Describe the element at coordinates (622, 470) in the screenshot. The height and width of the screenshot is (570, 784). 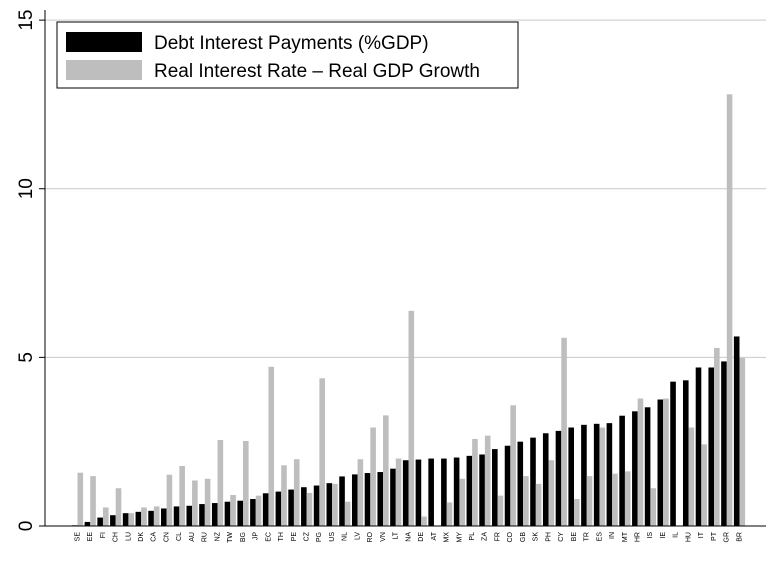
I see `bar-debt-interest-MT` at that location.